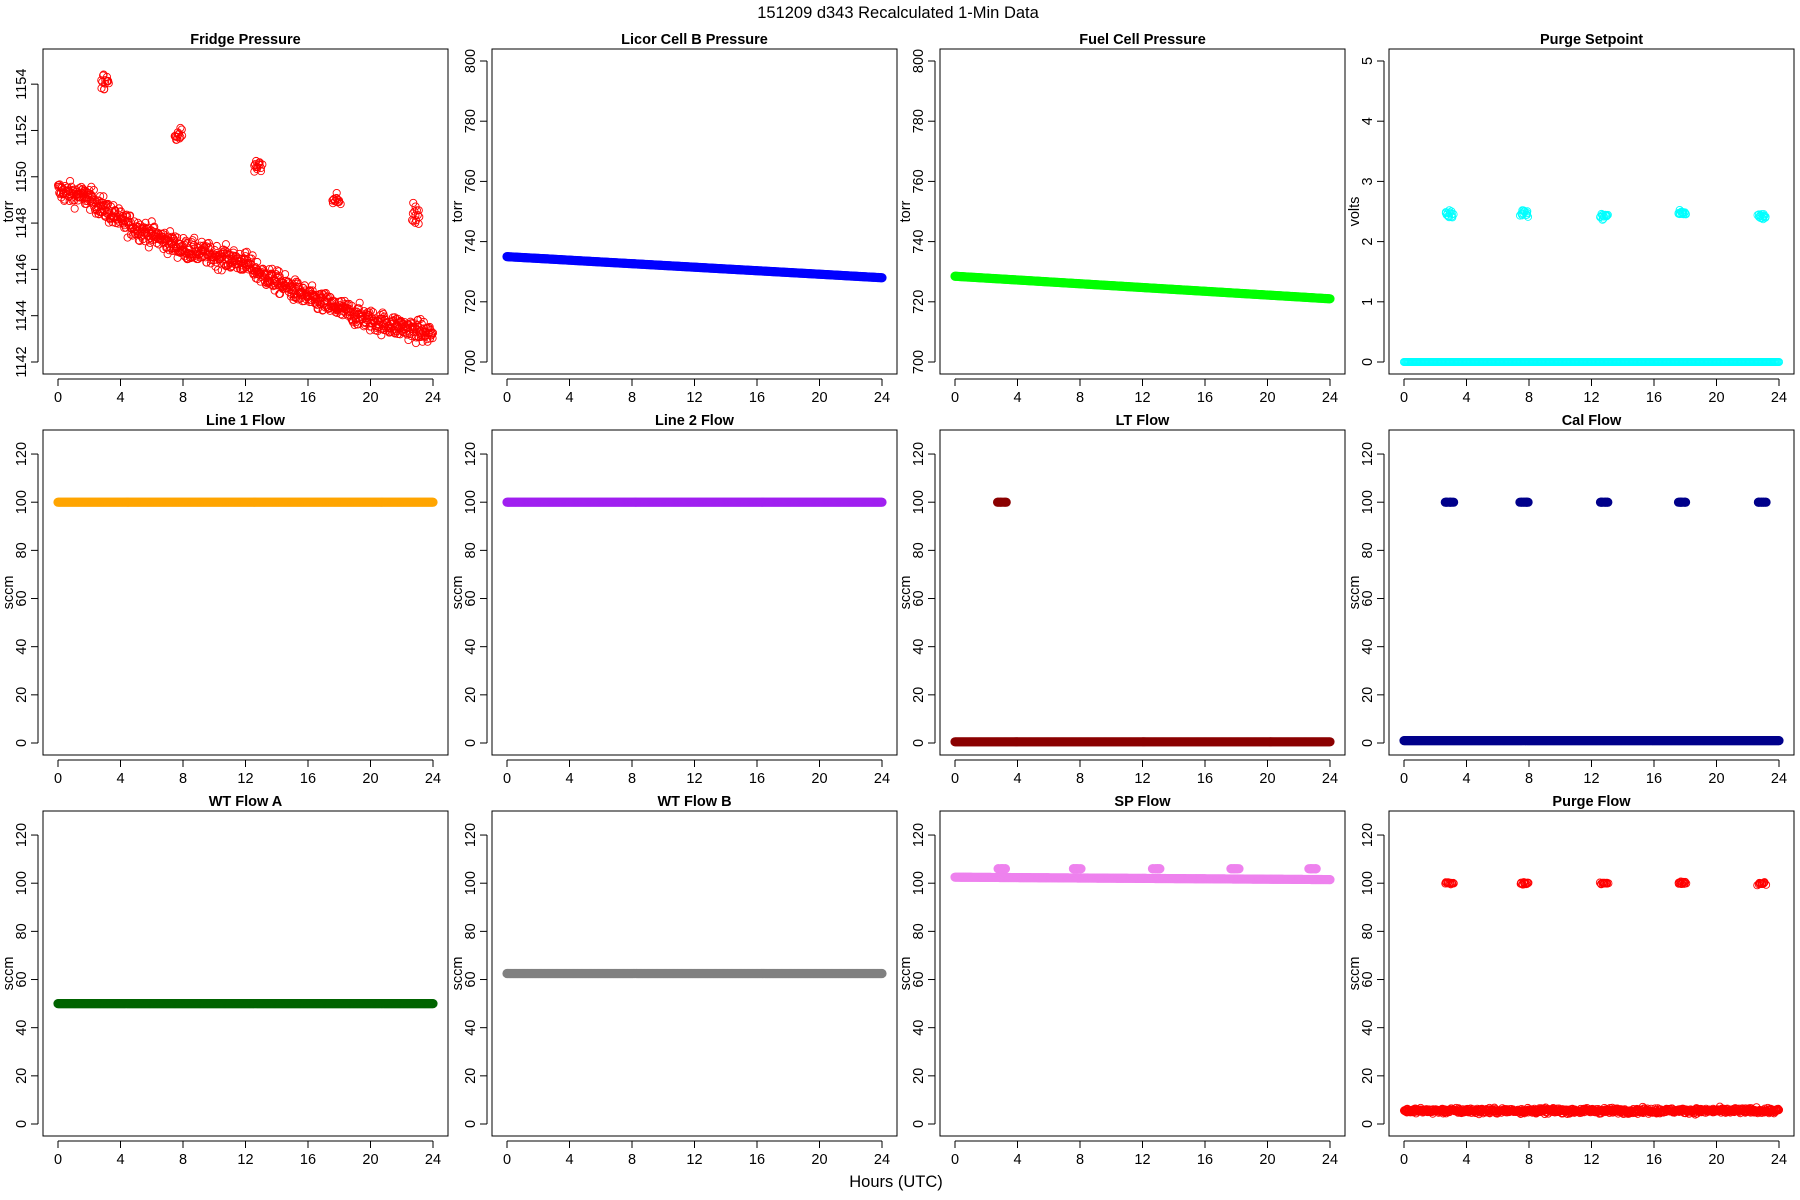 Image resolution: width=1800 pixels, height=1200 pixels. What do you see at coordinates (22, 269) in the screenshot?
I see `y-tick-label: 1146` at bounding box center [22, 269].